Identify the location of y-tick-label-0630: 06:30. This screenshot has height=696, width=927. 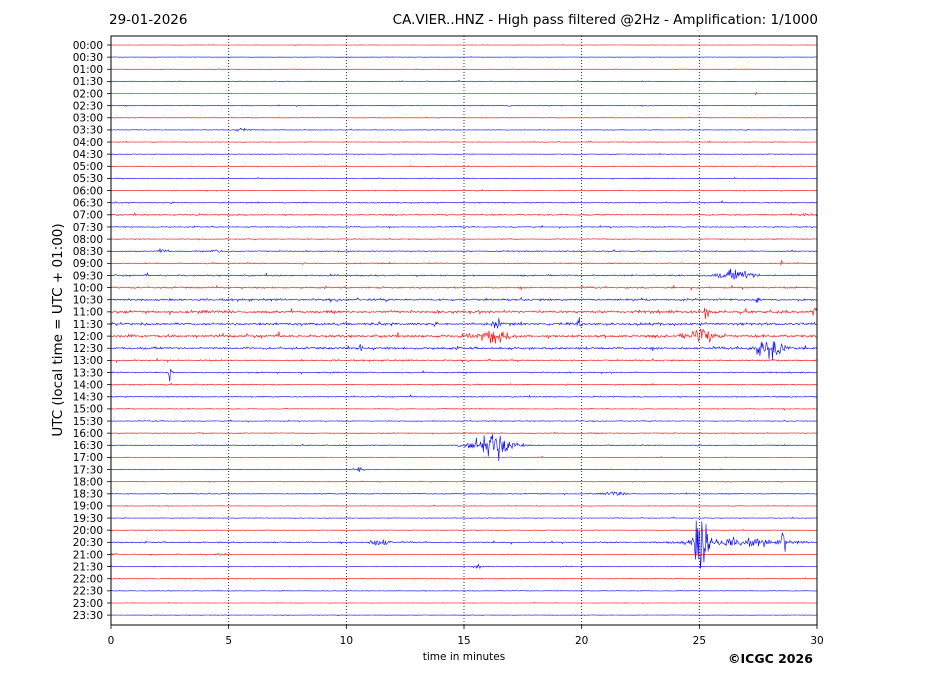
(88, 203).